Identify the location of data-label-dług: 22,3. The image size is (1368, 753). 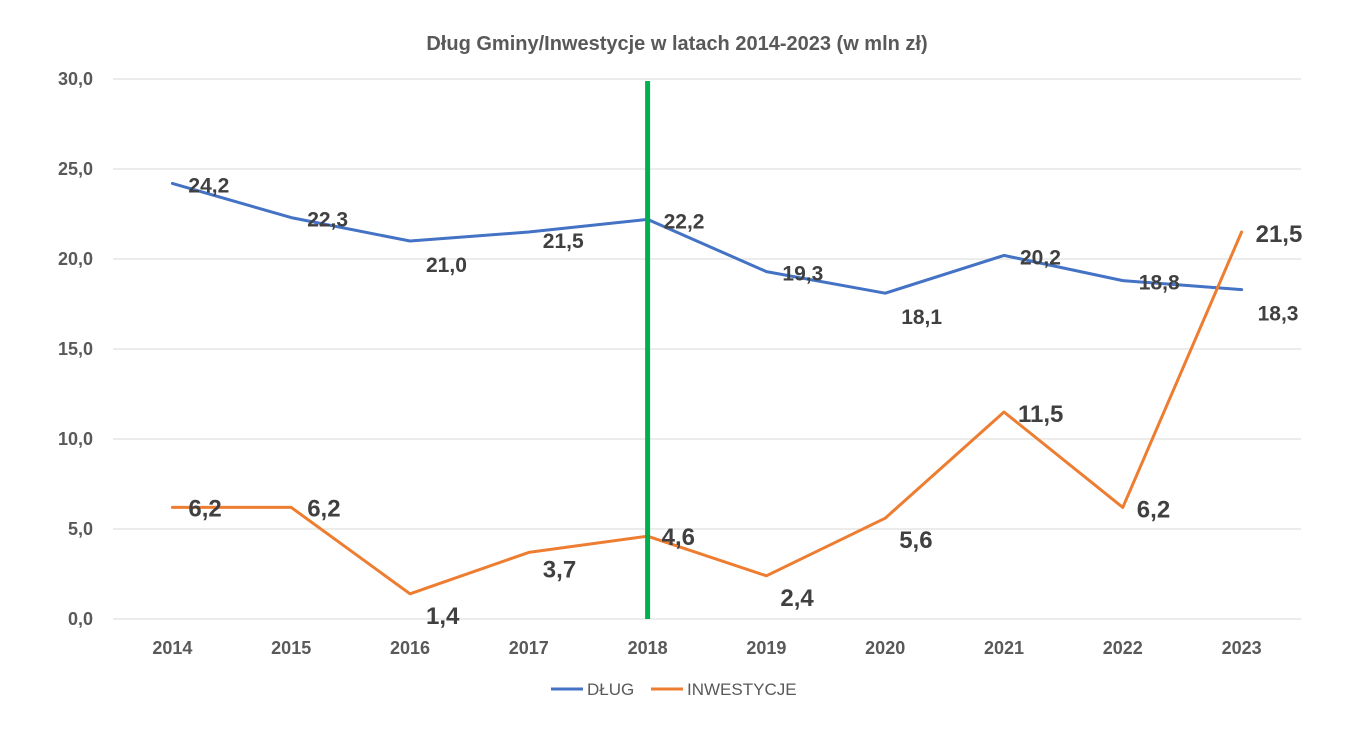
(327, 220).